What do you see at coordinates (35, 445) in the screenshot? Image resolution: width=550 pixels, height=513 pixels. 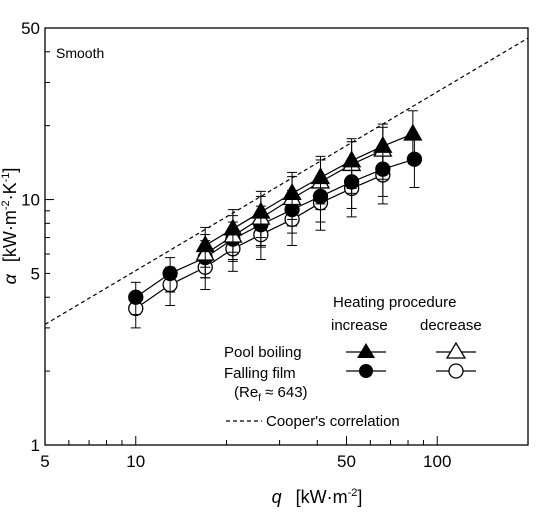 I see `y-tick-label: 1` at bounding box center [35, 445].